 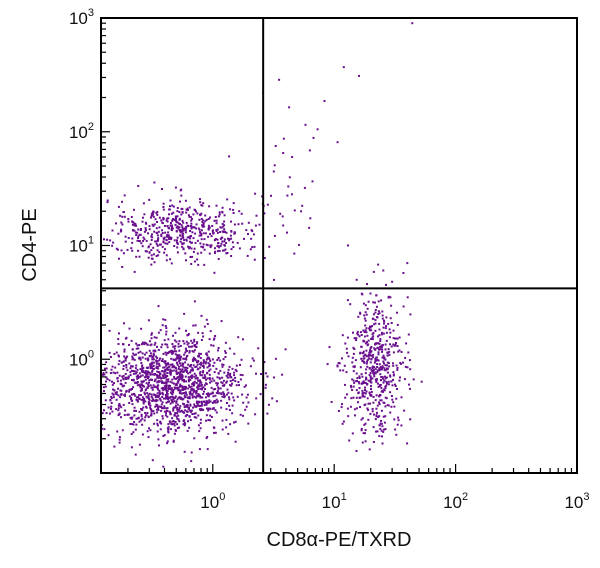 I want to click on x-tick-label: 100, so click(x=212, y=501).